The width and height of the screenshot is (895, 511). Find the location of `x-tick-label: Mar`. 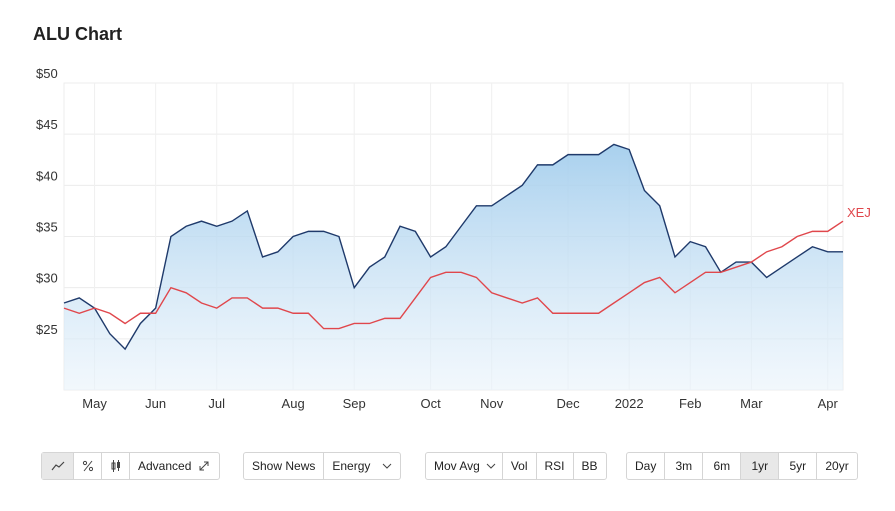

x-tick-label: Mar is located at coordinates (751, 403).